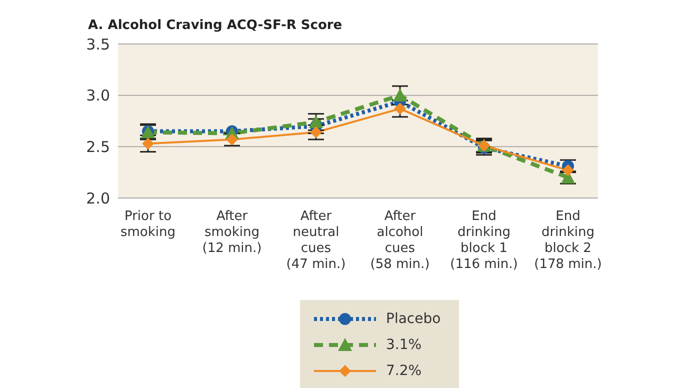 The image size is (689, 388). Describe the element at coordinates (215, 25) in the screenshot. I see `chart-title: A. Alcohol Craving ACQ-SF-R Score` at that location.